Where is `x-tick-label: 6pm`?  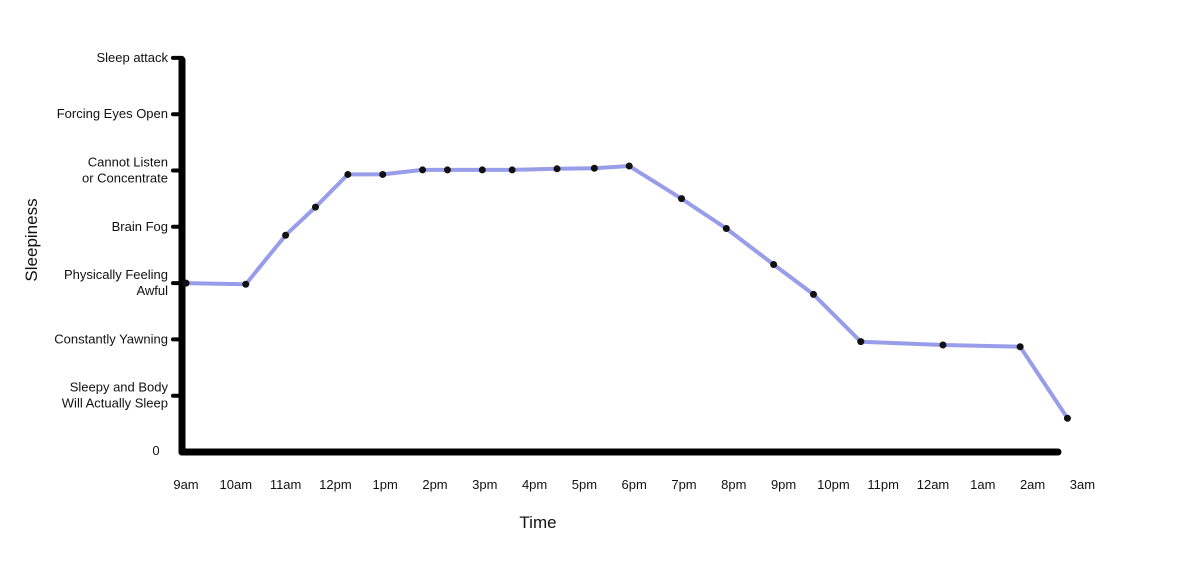 x-tick-label: 6pm is located at coordinates (634, 484).